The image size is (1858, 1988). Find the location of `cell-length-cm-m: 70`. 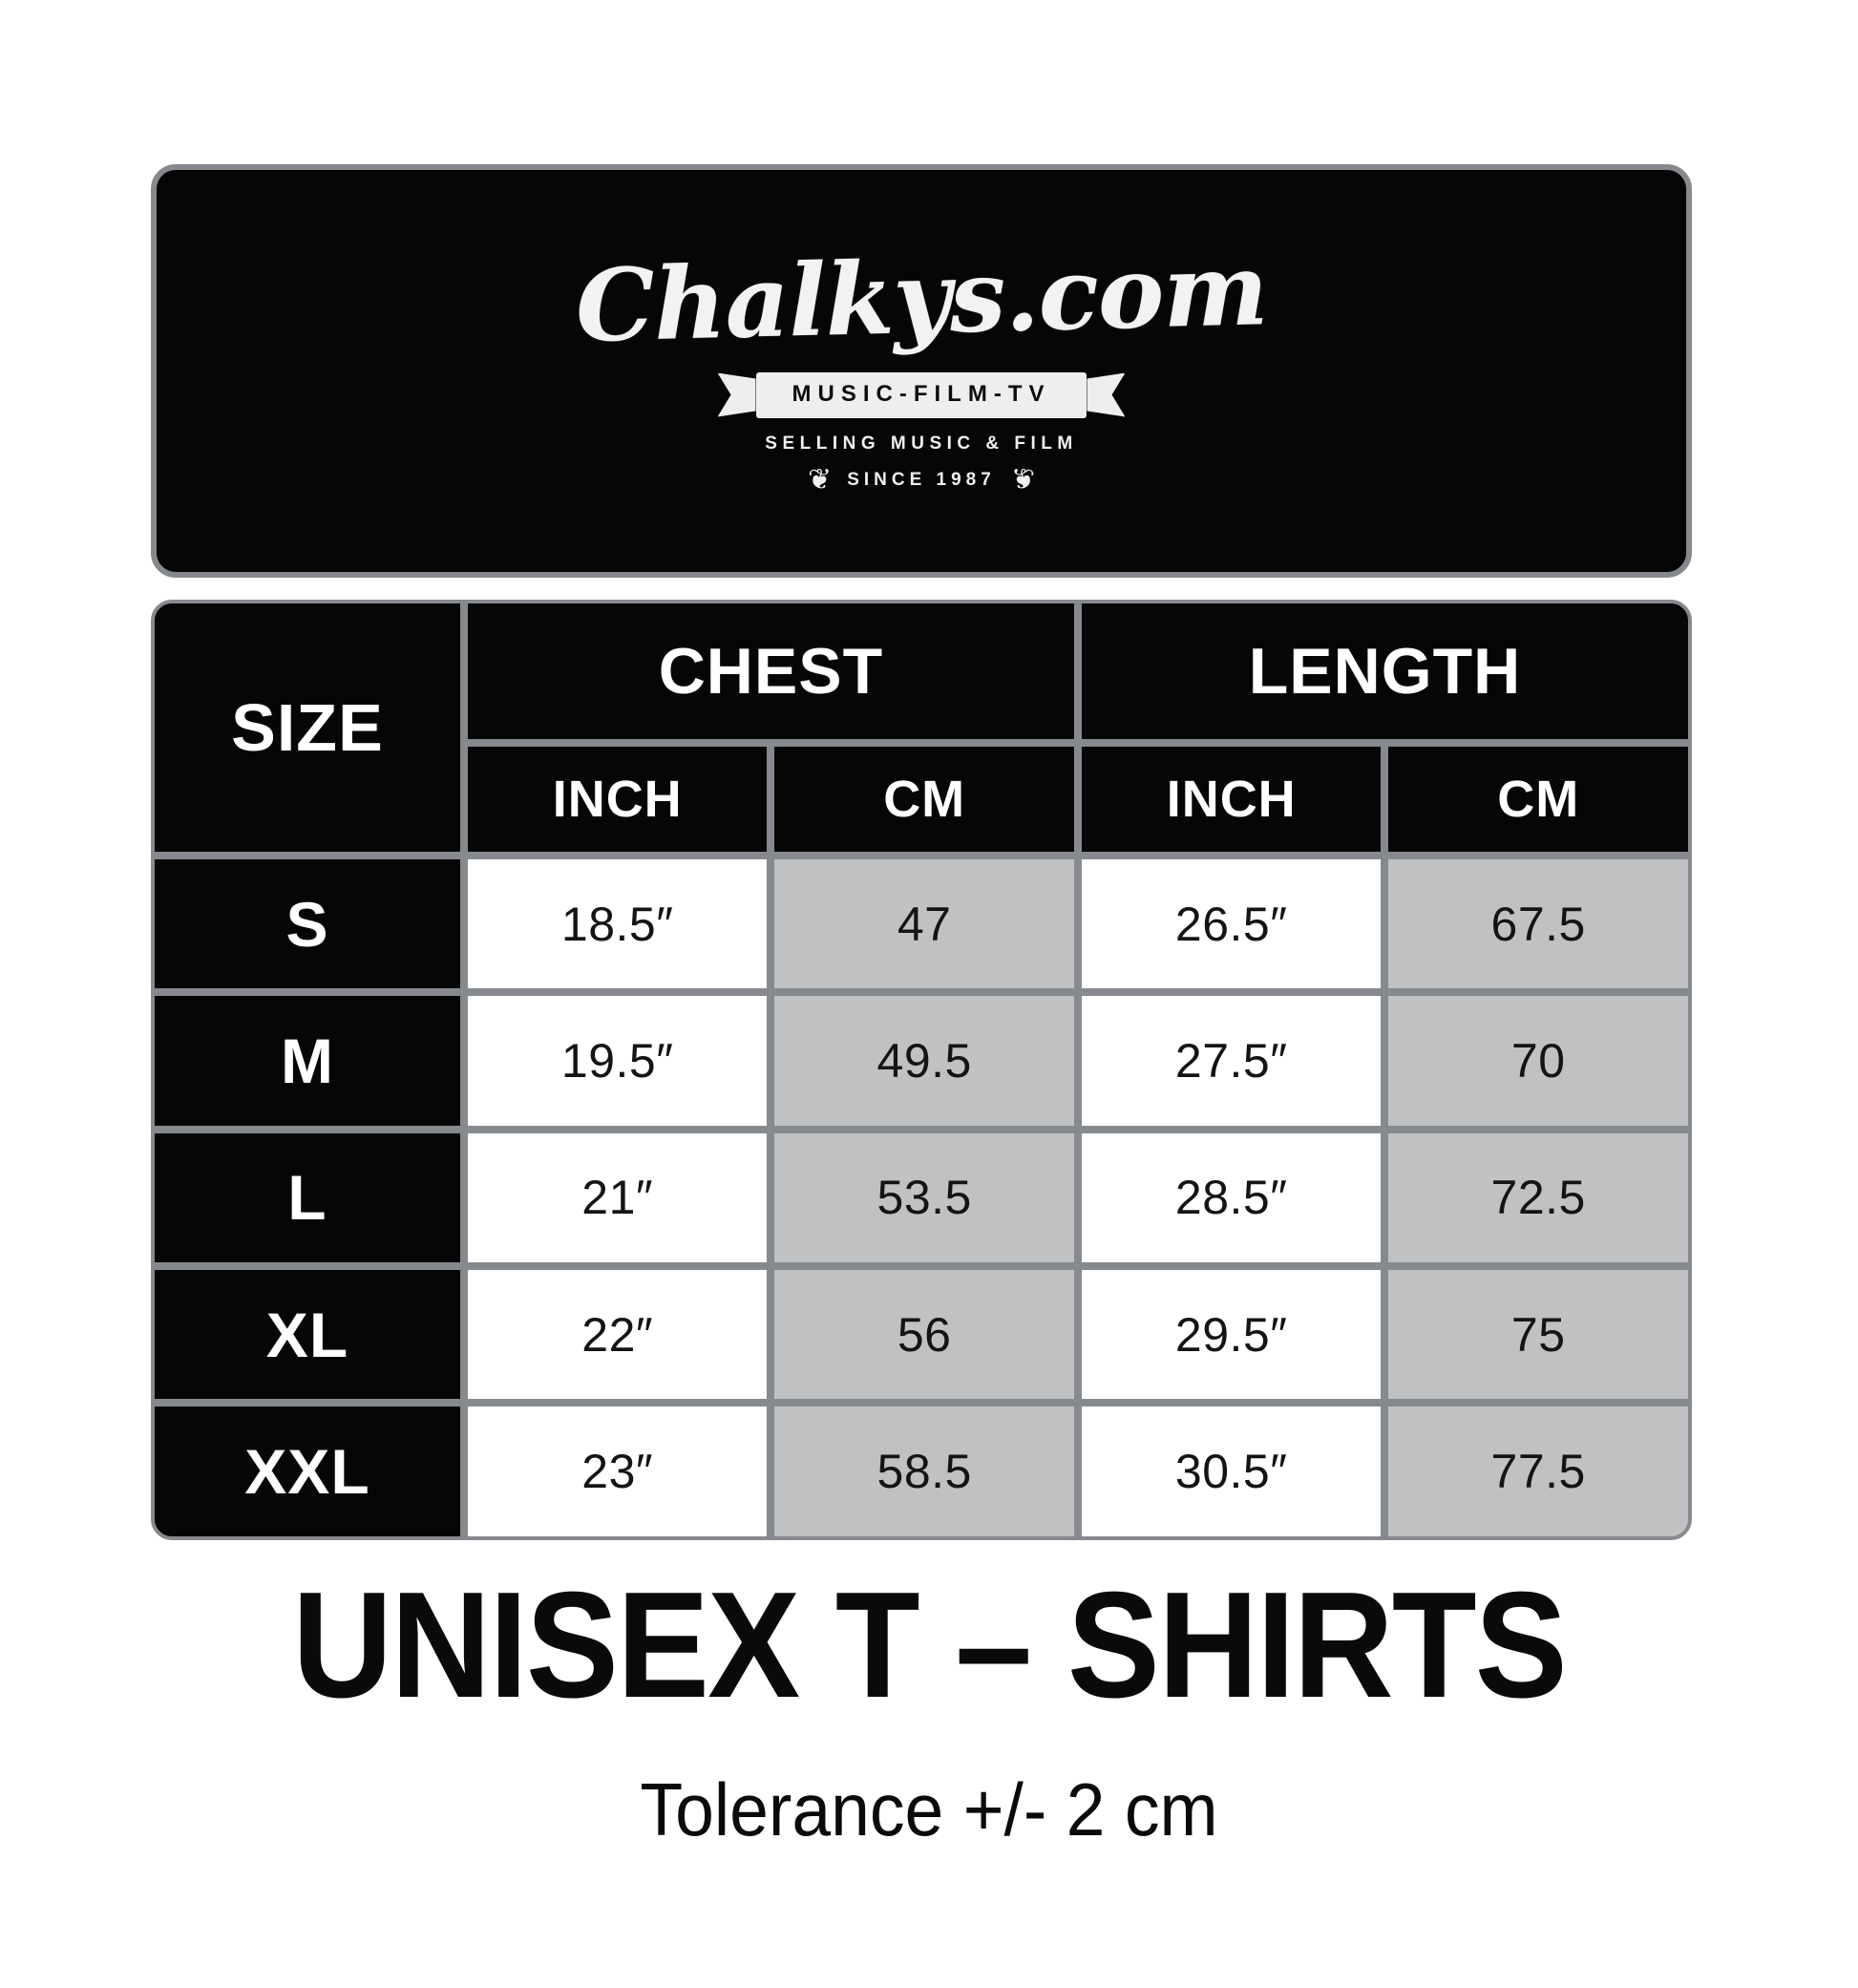

cell-length-cm-m: 70 is located at coordinates (1538, 1061).